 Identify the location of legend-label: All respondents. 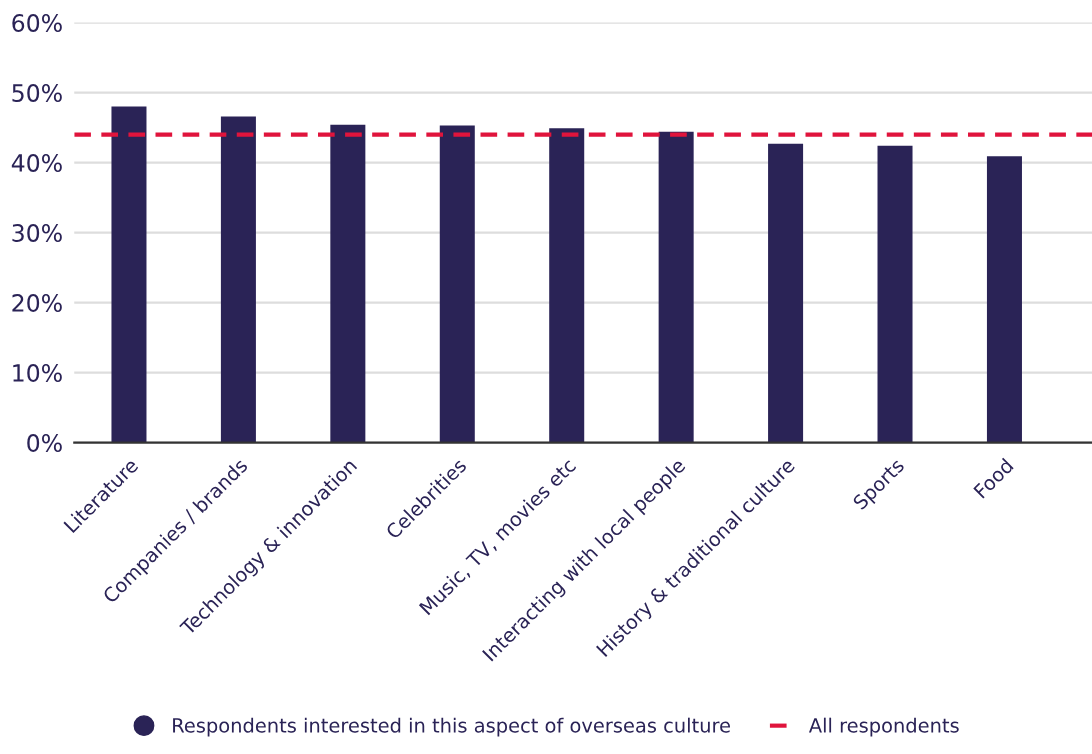
(883, 727).